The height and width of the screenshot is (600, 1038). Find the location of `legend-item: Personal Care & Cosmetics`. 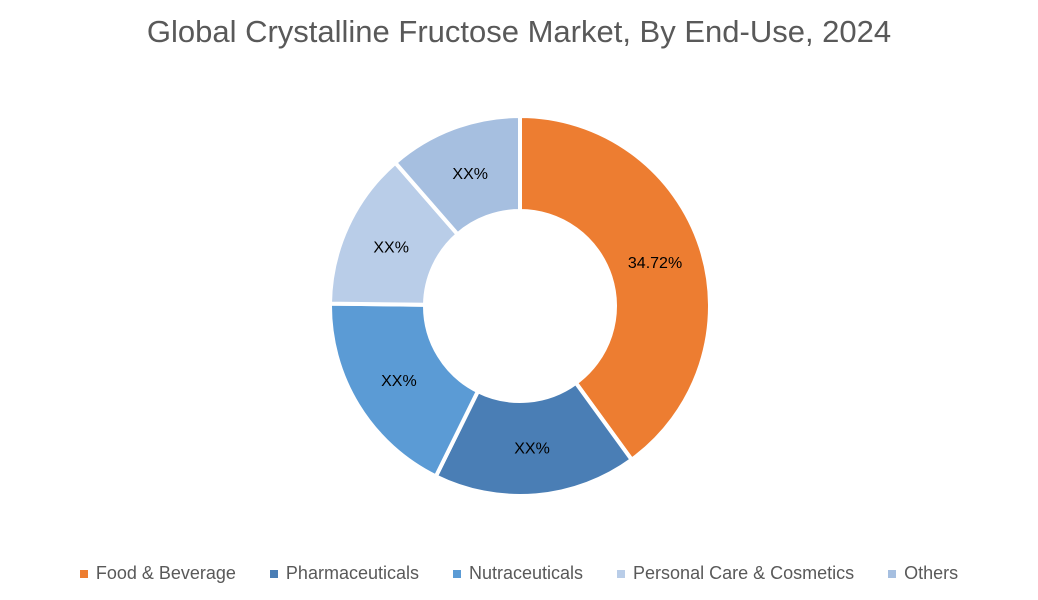

legend-item: Personal Care & Cosmetics is located at coordinates (735, 573).